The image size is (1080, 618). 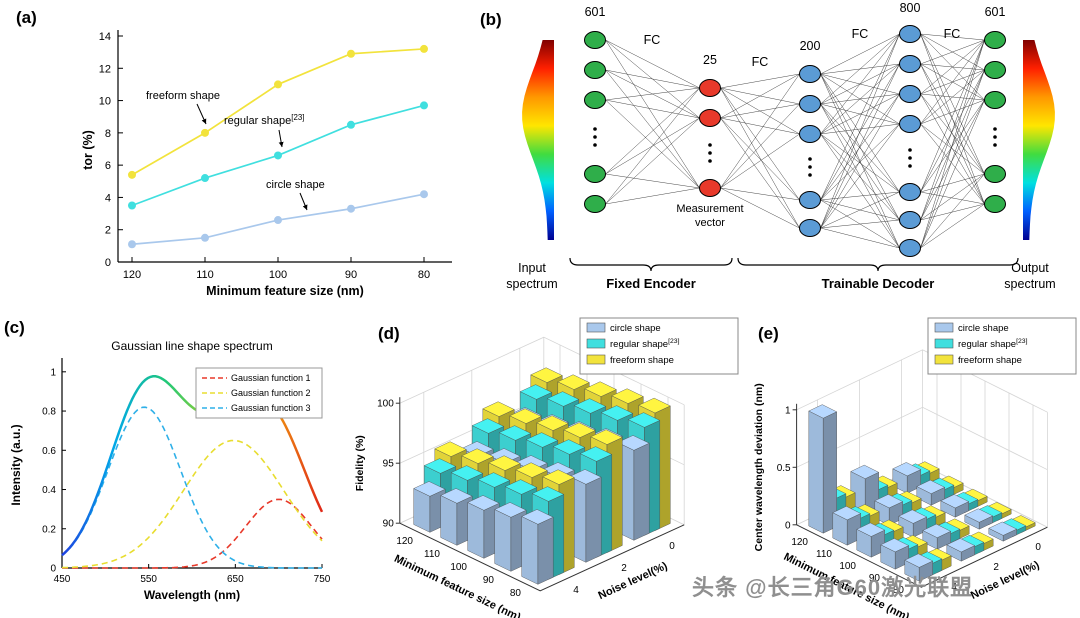 What do you see at coordinates (105, 37) in the screenshot?
I see `y-tick-label: 14` at bounding box center [105, 37].